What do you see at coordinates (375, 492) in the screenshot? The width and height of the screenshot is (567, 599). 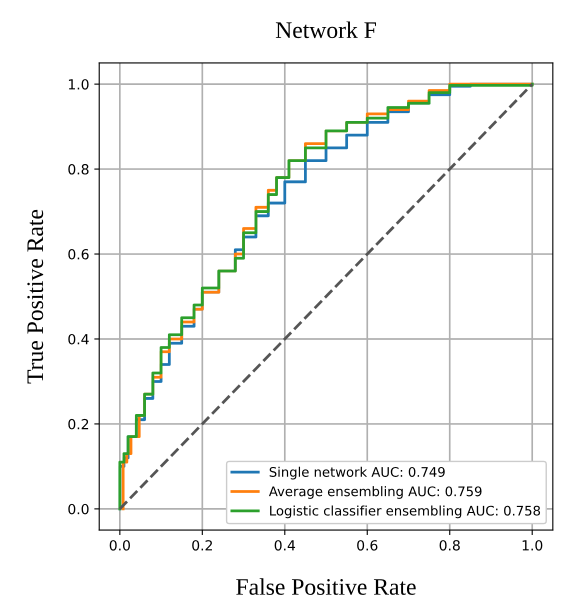 I see `legend-label: Average ensembling AUC: 0.759` at bounding box center [375, 492].